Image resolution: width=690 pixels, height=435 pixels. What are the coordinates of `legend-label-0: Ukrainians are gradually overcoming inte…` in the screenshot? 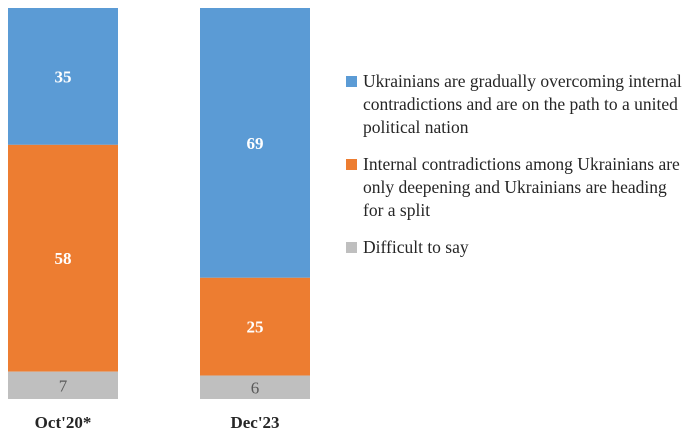 It's located at (522, 104).